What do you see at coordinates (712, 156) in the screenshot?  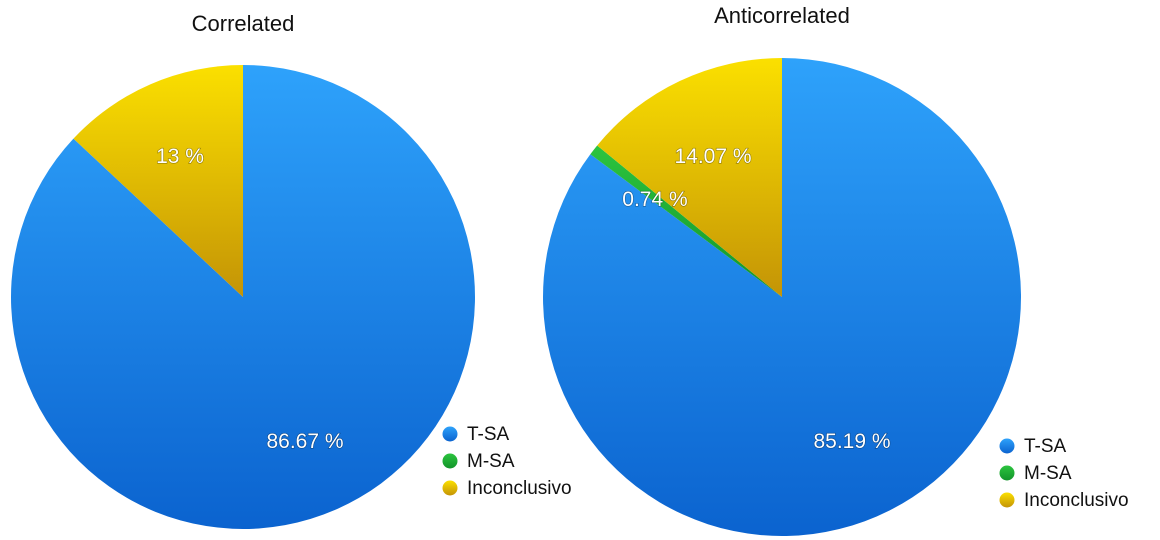 I see `data-label-inconclusivo: 14.07 %` at bounding box center [712, 156].